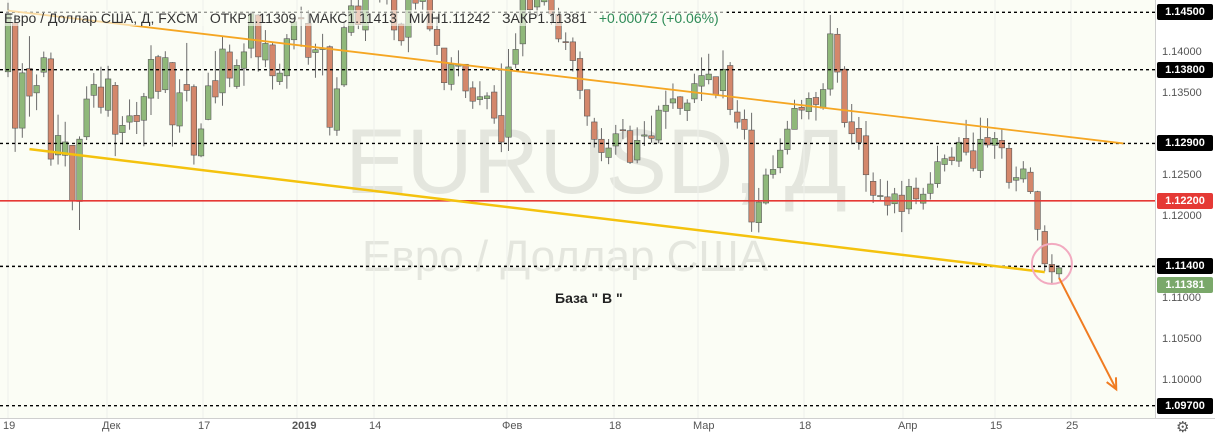  Describe the element at coordinates (111, 426) in the screenshot. I see `time-tick-label: Дек` at that location.